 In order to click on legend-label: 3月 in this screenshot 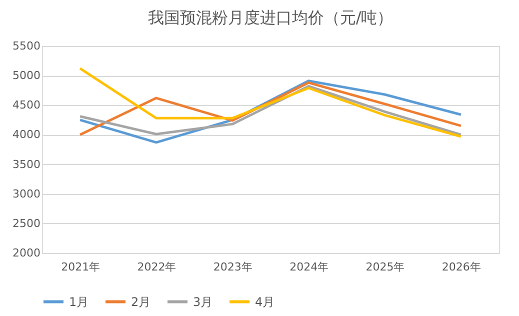, I will do `click(203, 301)`.